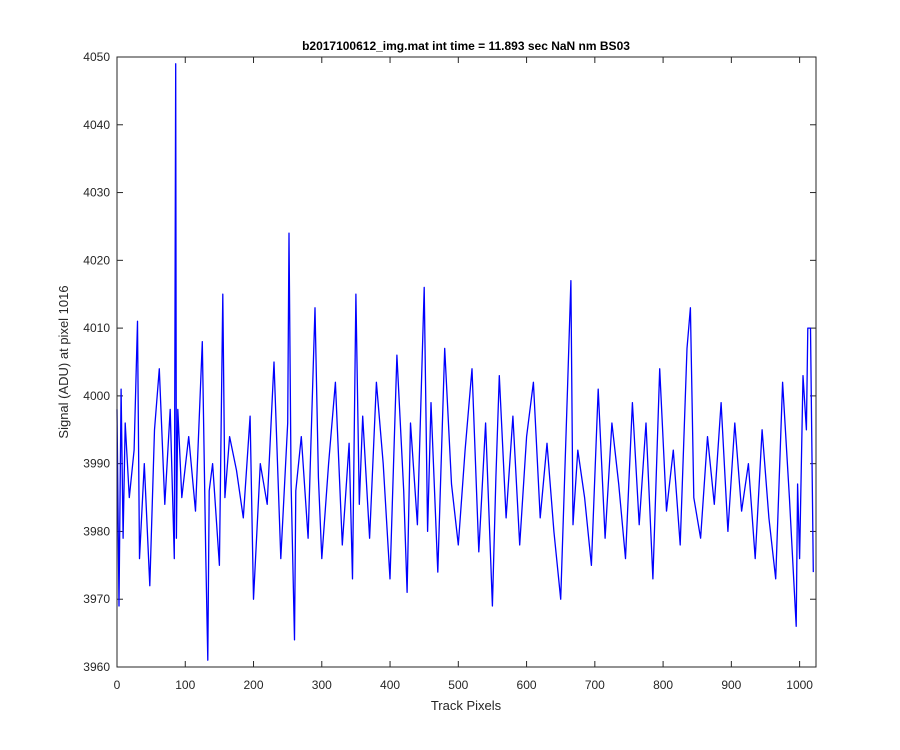  What do you see at coordinates (96, 464) in the screenshot?
I see `y-tick-label: 3990` at bounding box center [96, 464].